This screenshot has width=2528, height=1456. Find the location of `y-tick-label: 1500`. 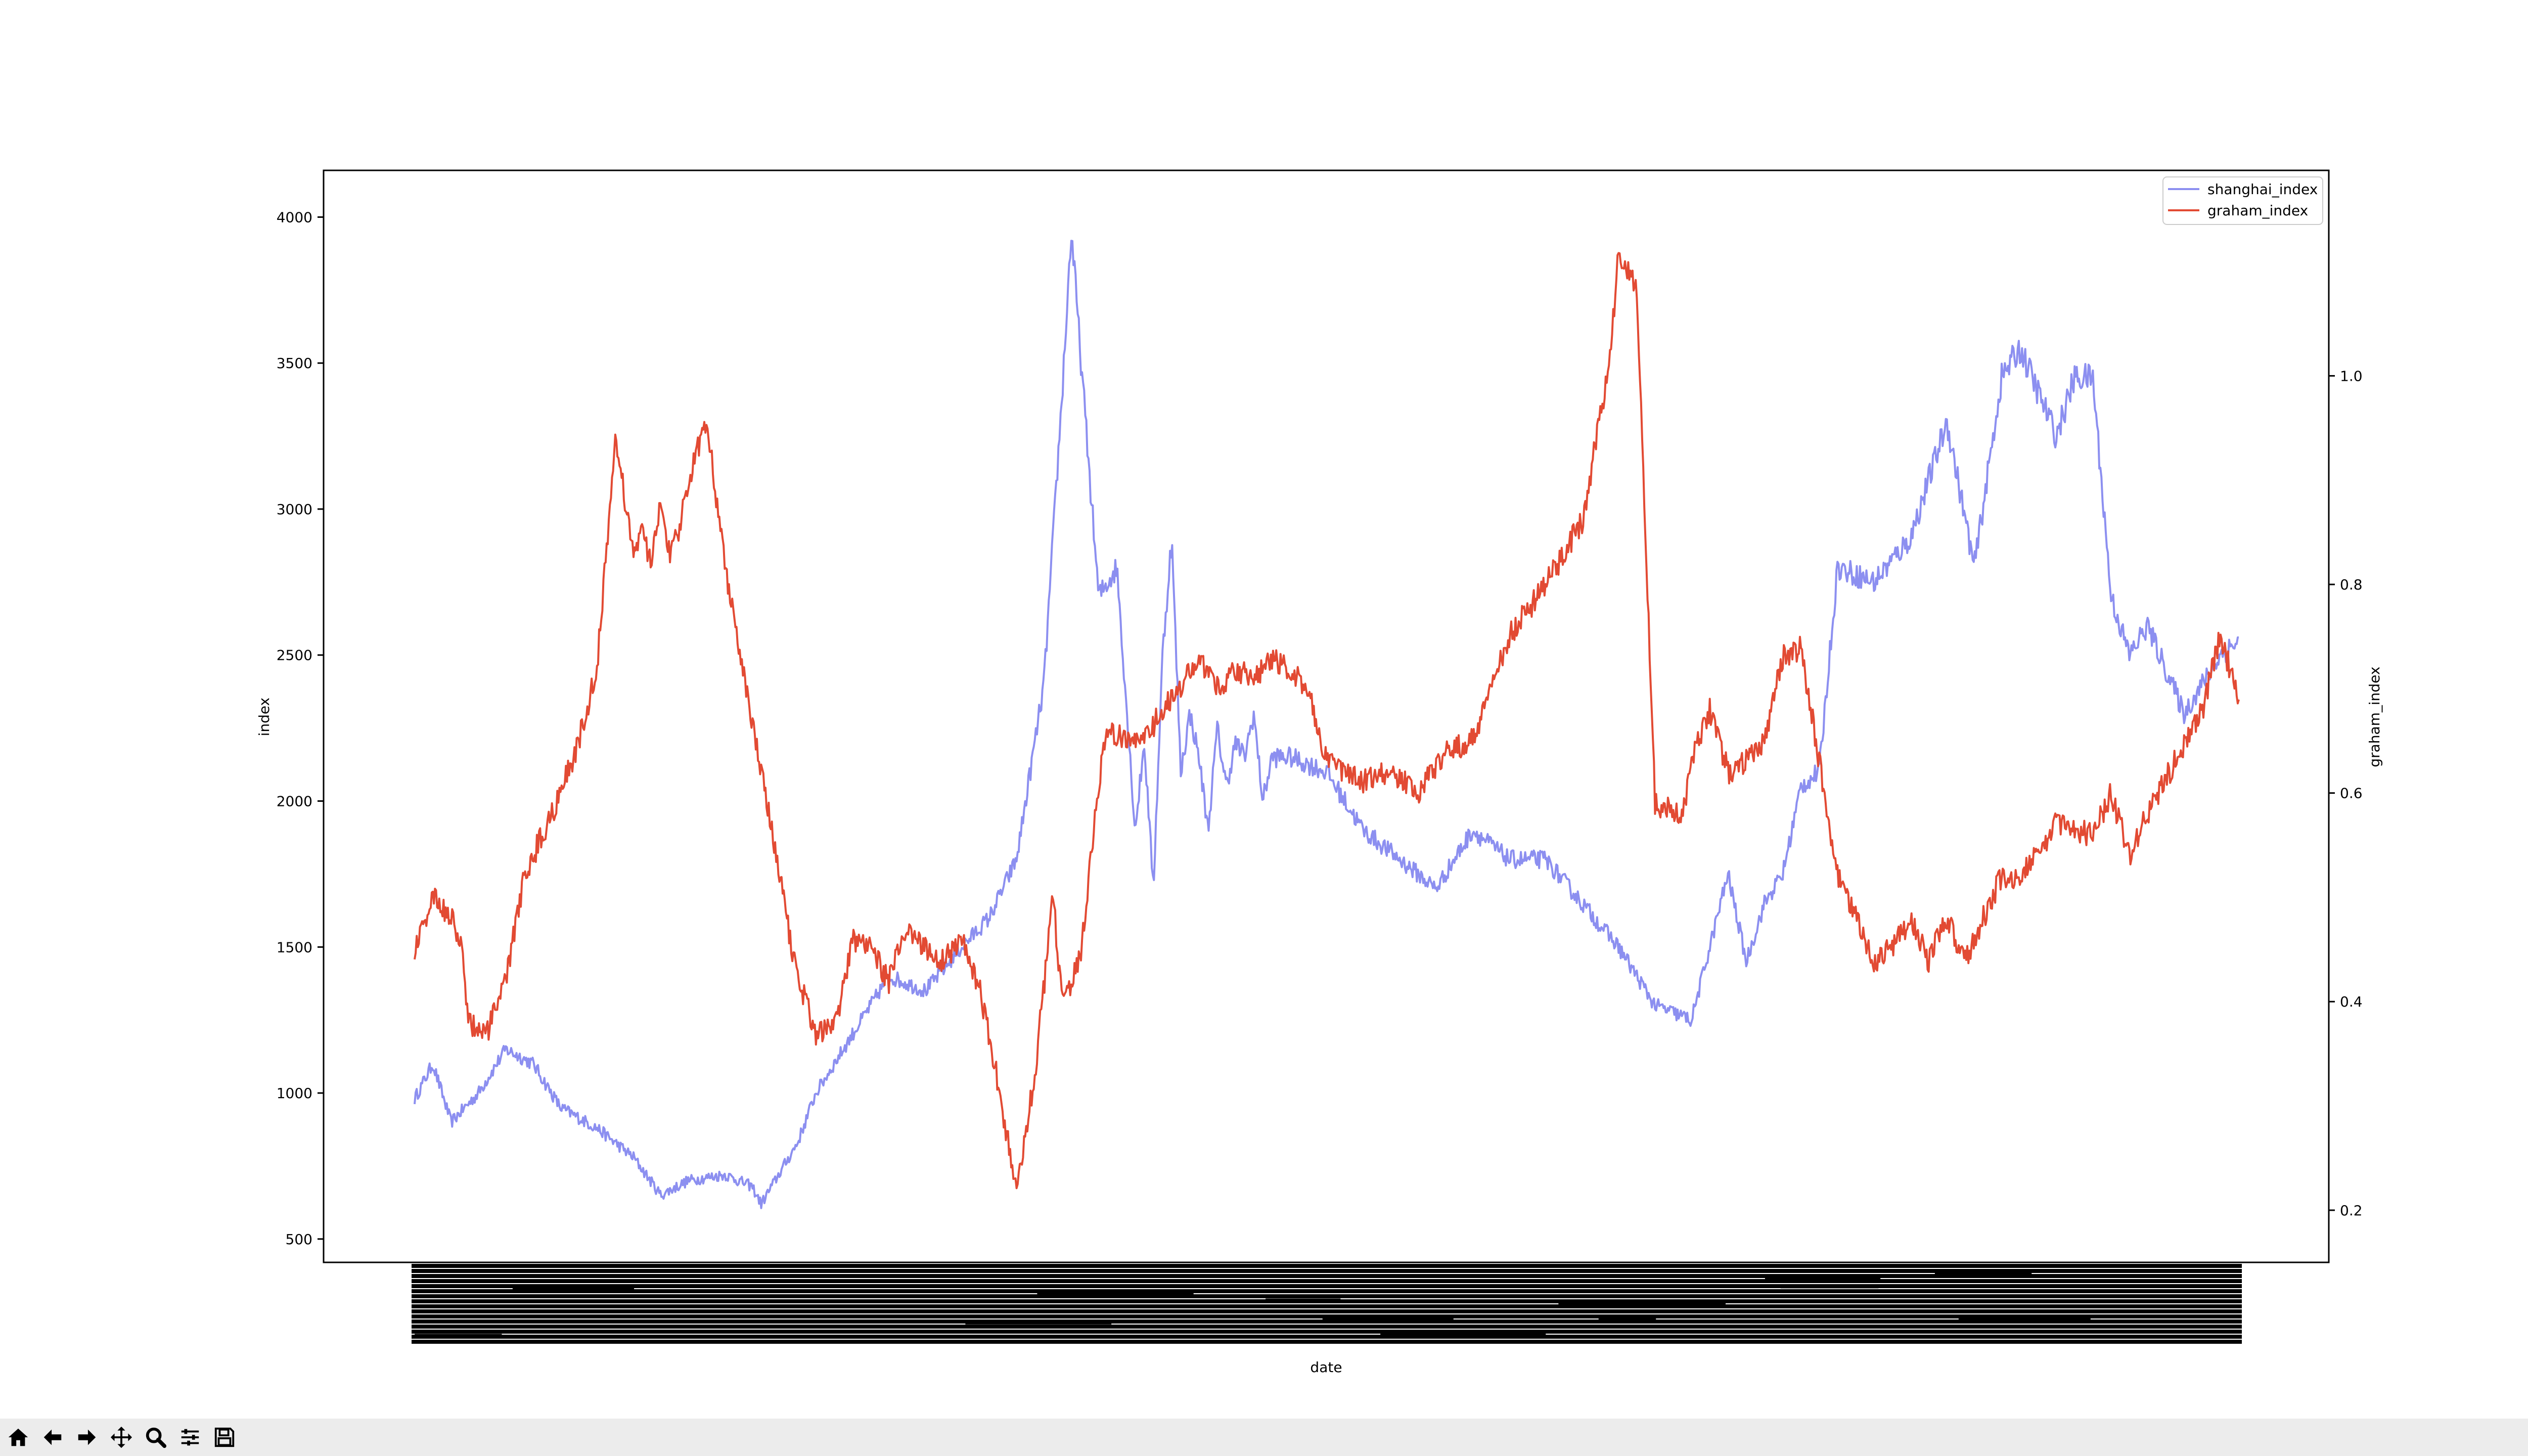

y-tick-label: 1500 is located at coordinates (295, 947).